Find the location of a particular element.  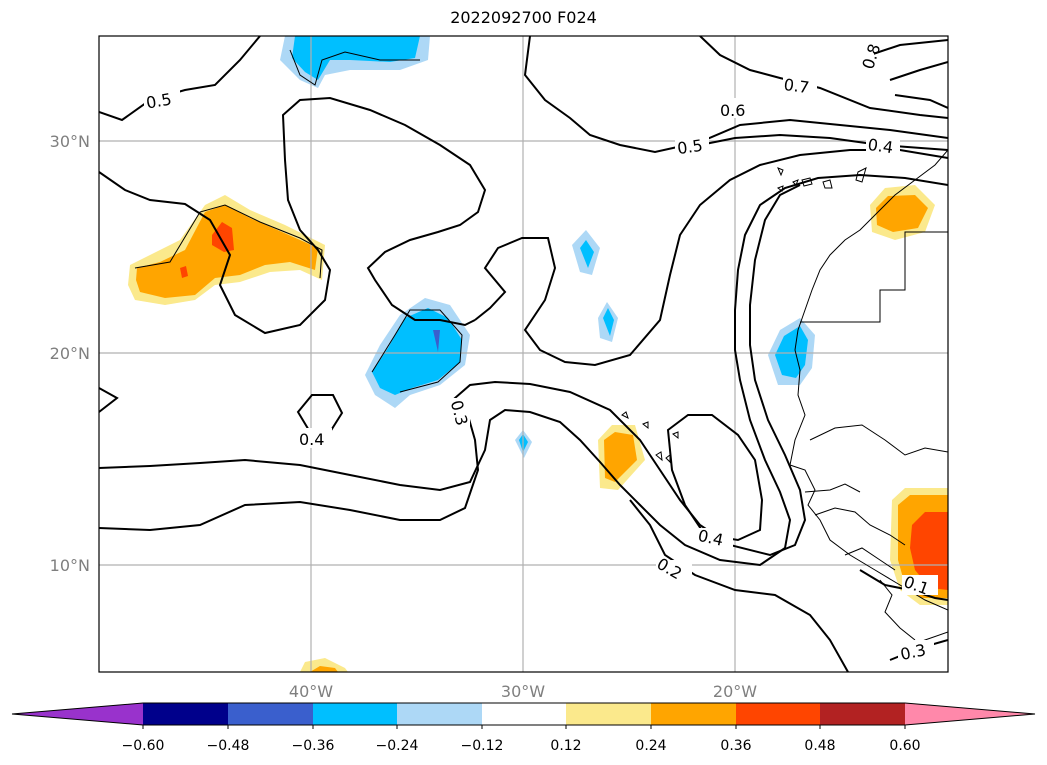

shade-blue-coast-inner is located at coordinates (791, 352).